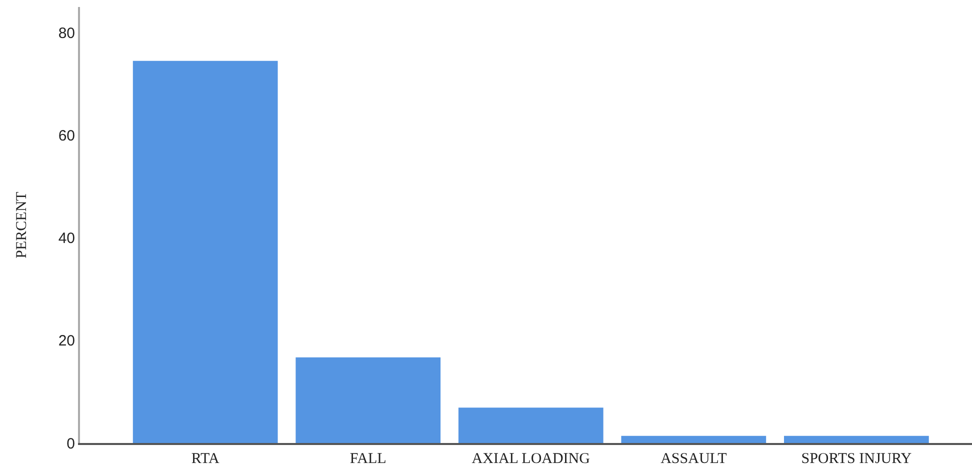 The image size is (972, 475). What do you see at coordinates (66, 135) in the screenshot?
I see `y-tick-label: 60` at bounding box center [66, 135].